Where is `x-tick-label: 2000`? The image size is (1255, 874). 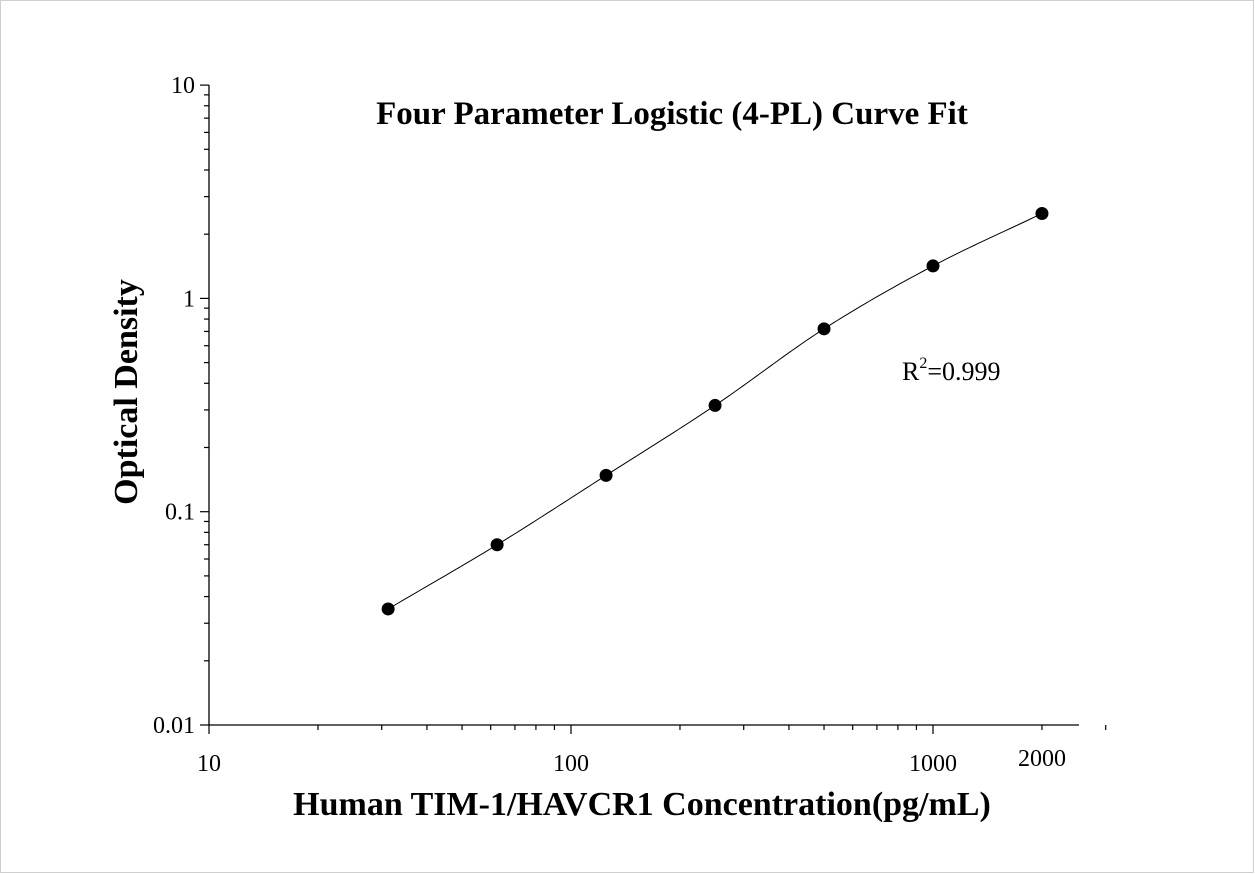
x-tick-label: 2000 is located at coordinates (1042, 759).